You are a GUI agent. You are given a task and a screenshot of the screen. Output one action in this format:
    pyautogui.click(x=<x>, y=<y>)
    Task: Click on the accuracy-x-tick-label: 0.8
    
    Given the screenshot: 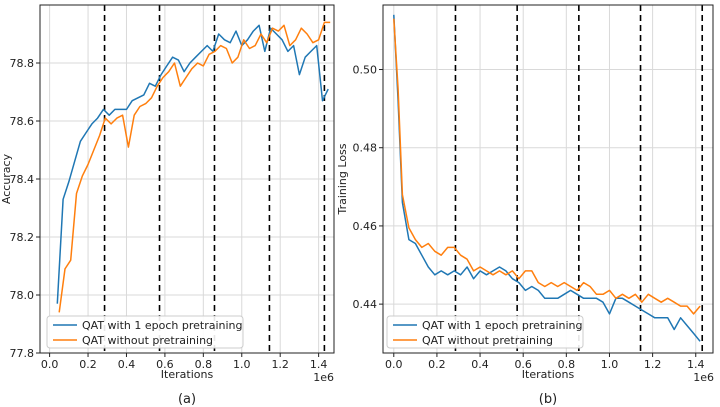 What is the action you would take?
    pyautogui.click(x=204, y=364)
    